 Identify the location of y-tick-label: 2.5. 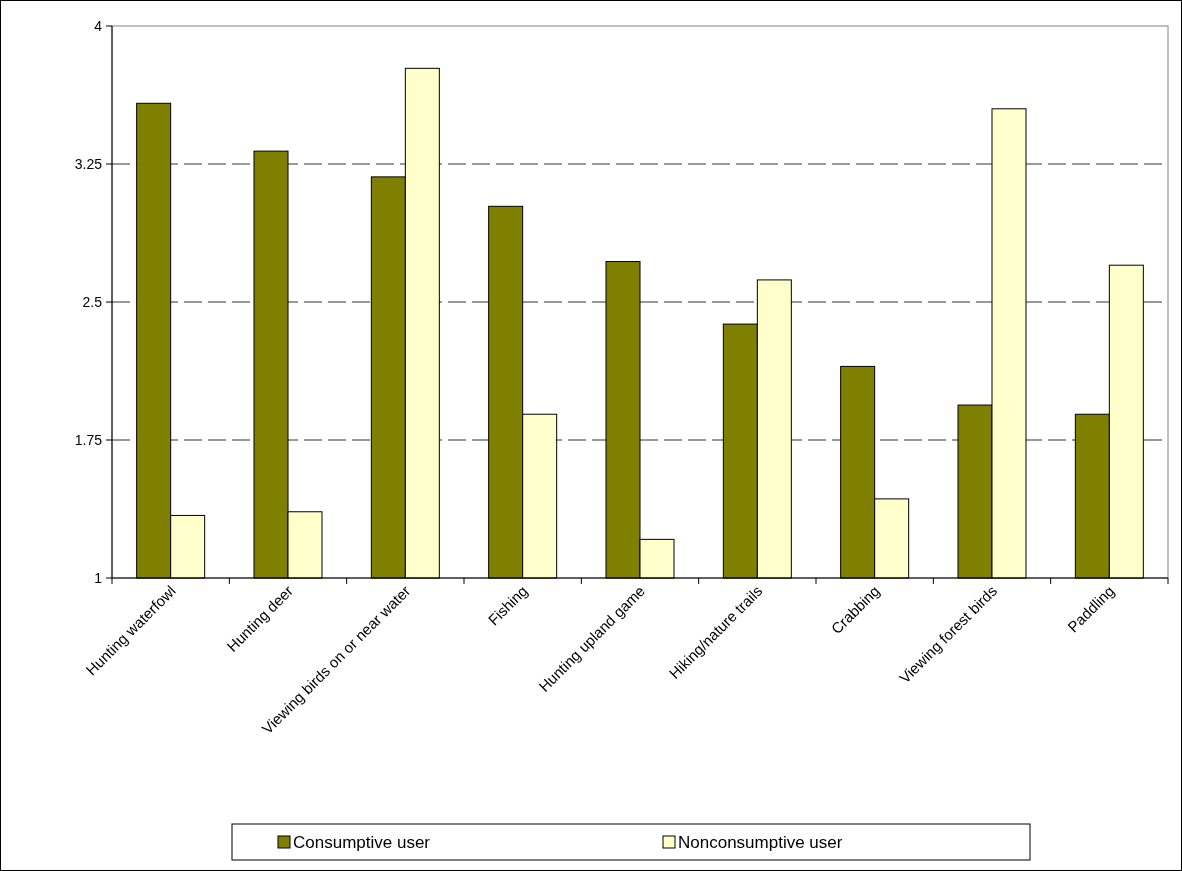
(92, 301).